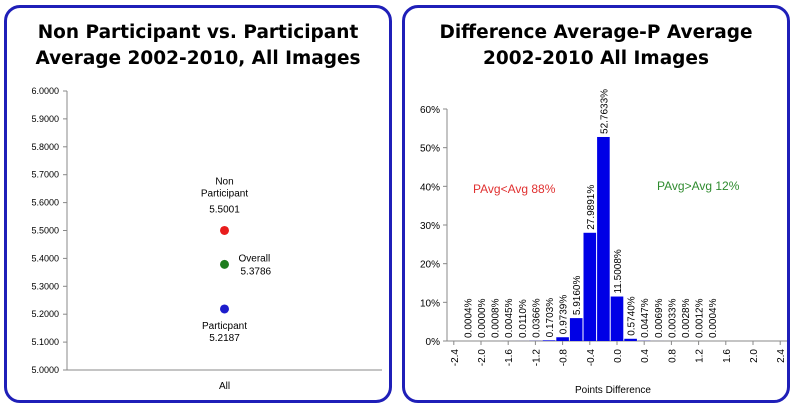 Image resolution: width=800 pixels, height=410 pixels. Describe the element at coordinates (198, 58) in the screenshot. I see `left-title-line-2: Average 2002-2010, All Images` at that location.